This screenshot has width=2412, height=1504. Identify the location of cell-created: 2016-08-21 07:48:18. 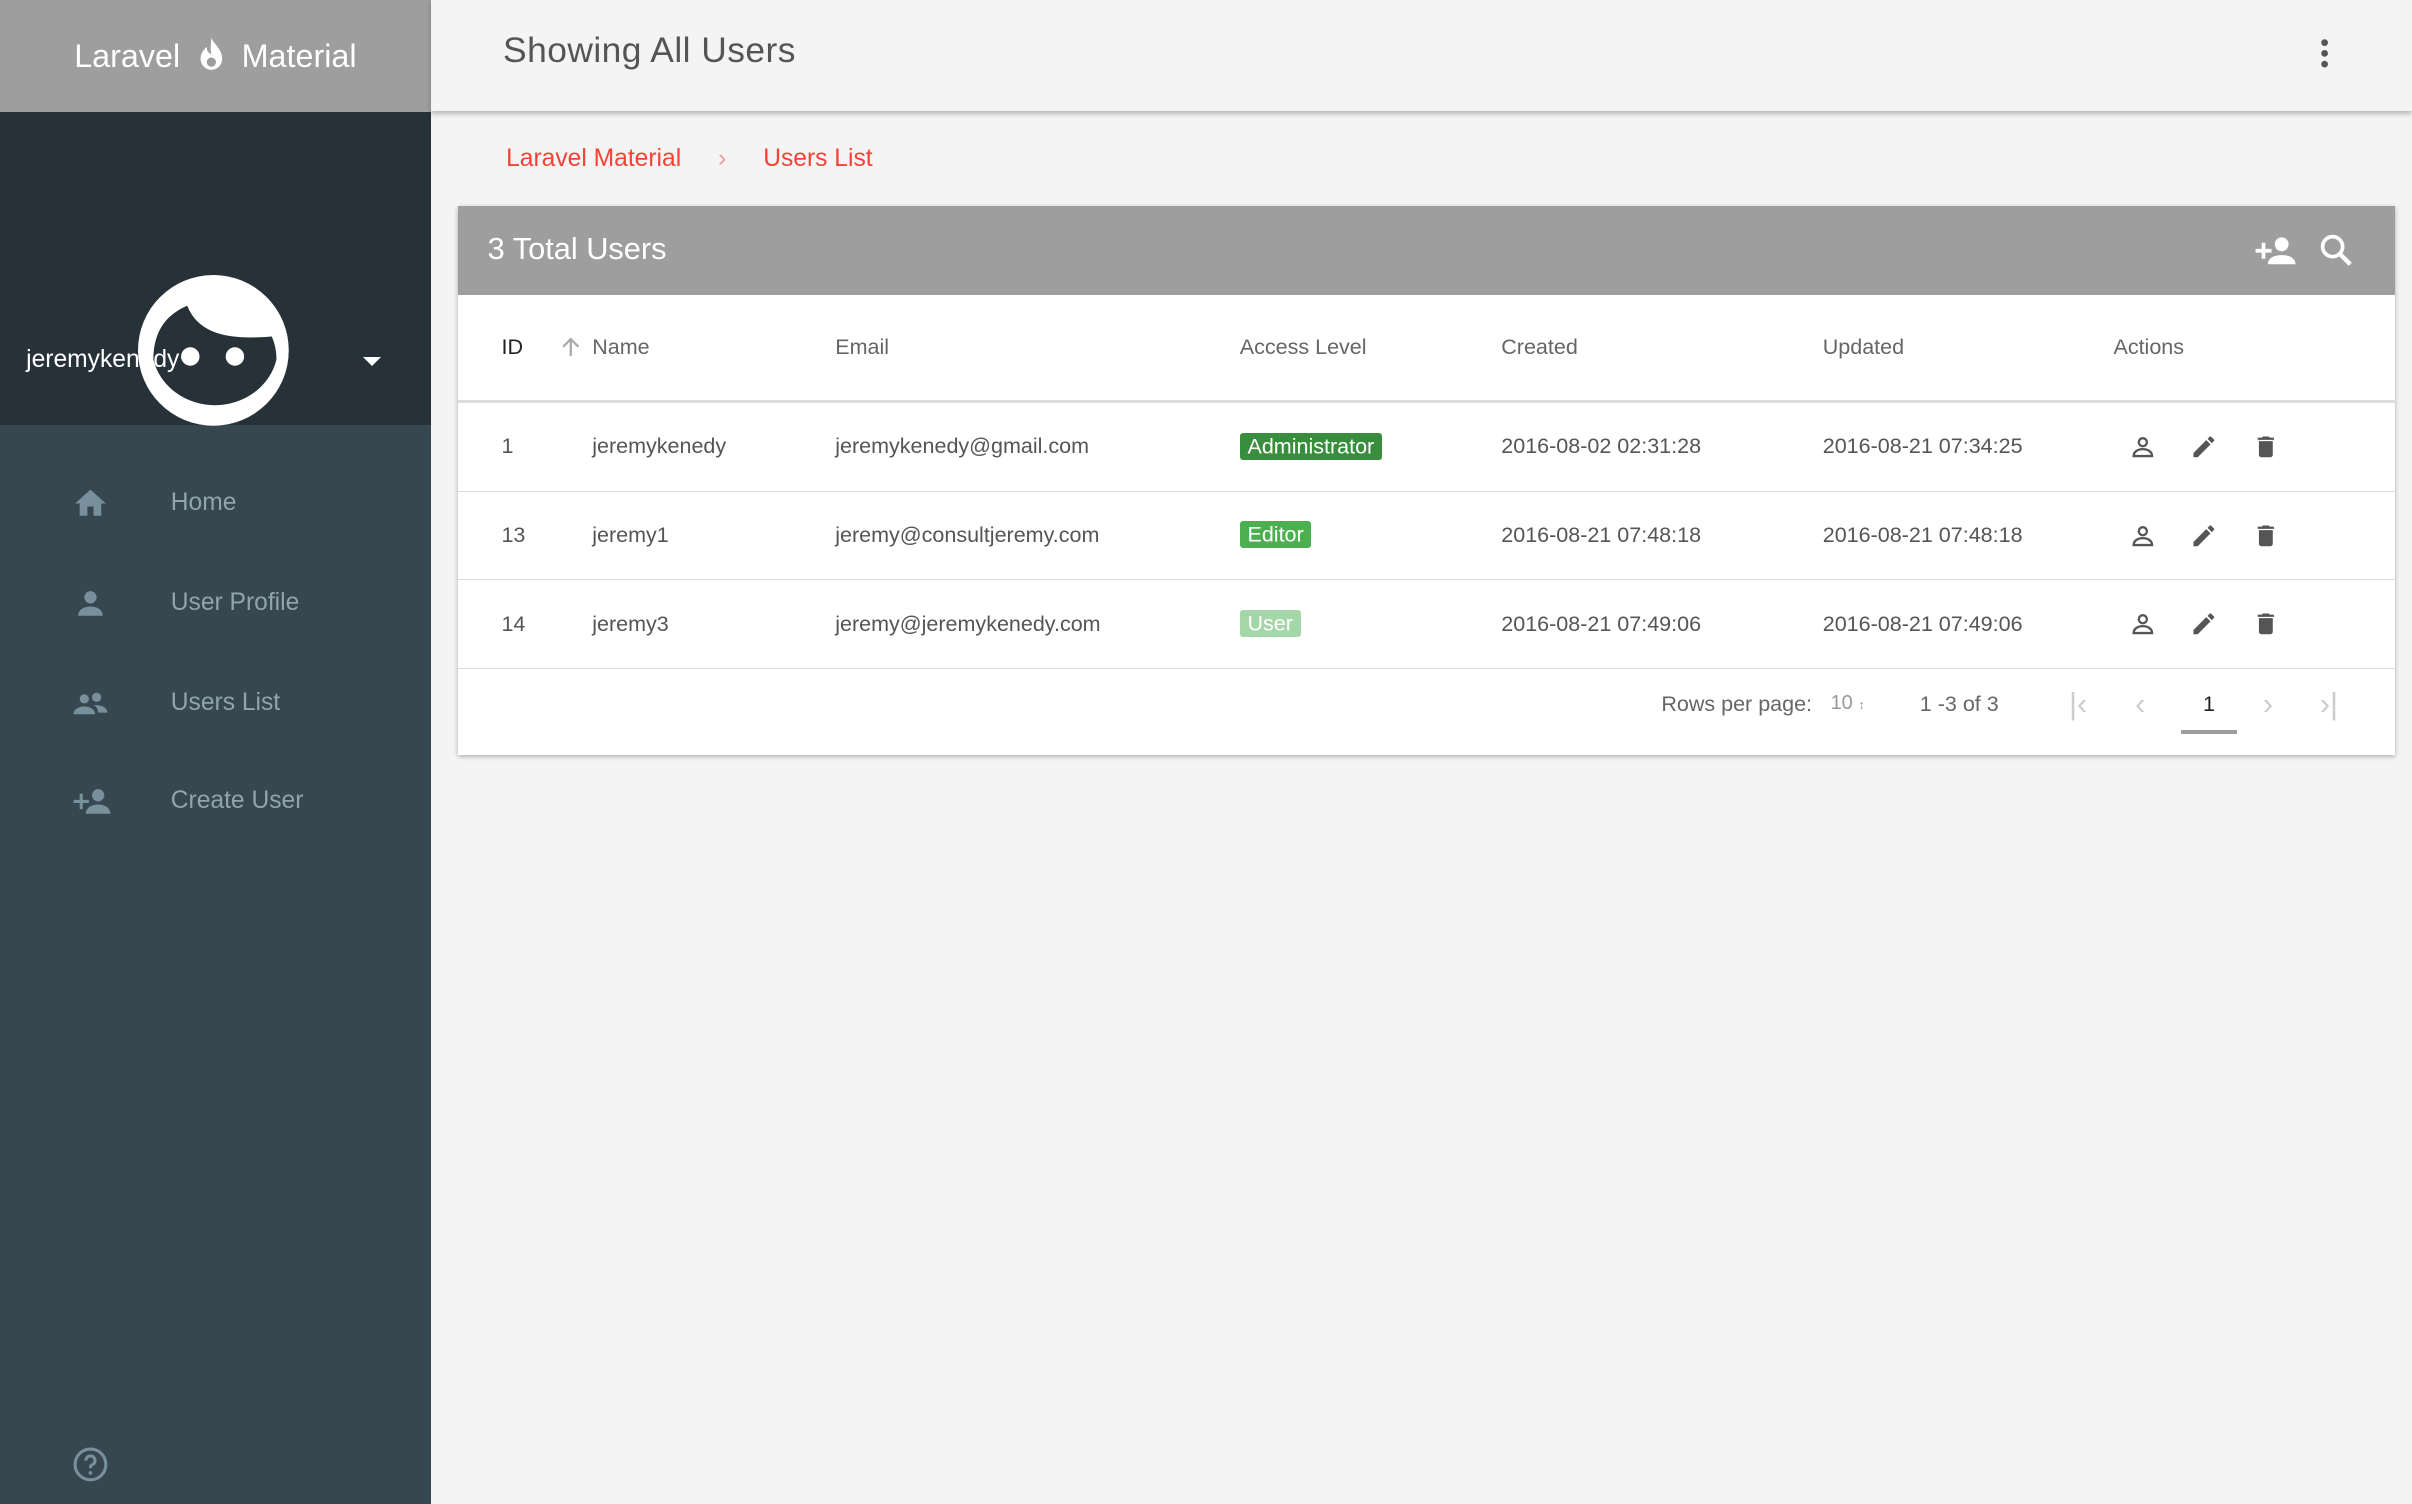
(1660, 536).